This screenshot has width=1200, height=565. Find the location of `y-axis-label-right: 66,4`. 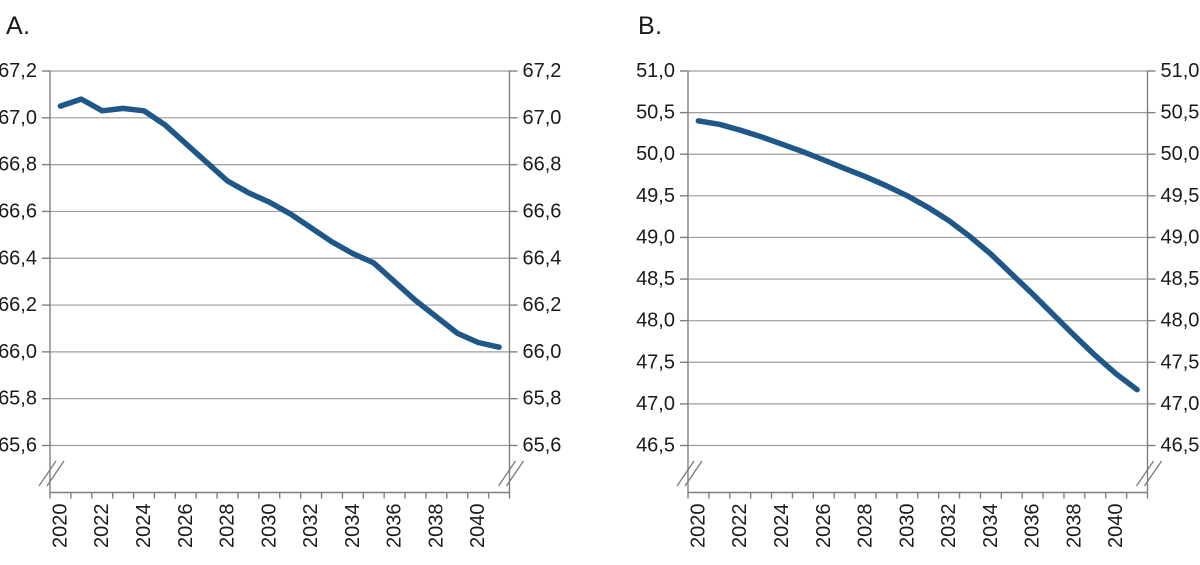

y-axis-label-right: 66,4 is located at coordinates (542, 258).